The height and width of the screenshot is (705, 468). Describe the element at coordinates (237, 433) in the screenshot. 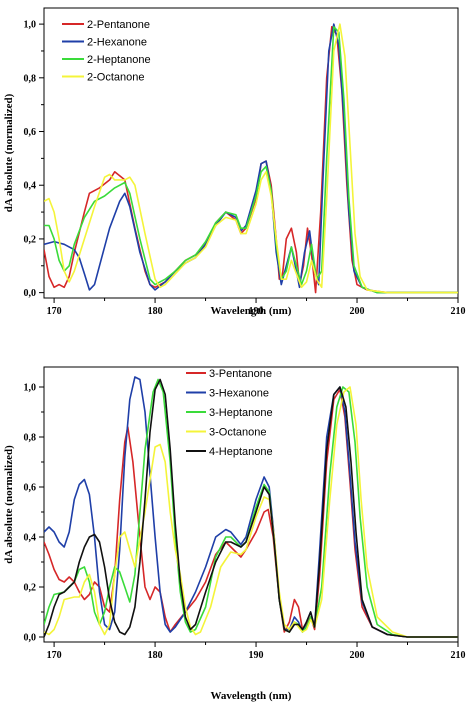

I see `legend-label: 3-Octanone` at that location.